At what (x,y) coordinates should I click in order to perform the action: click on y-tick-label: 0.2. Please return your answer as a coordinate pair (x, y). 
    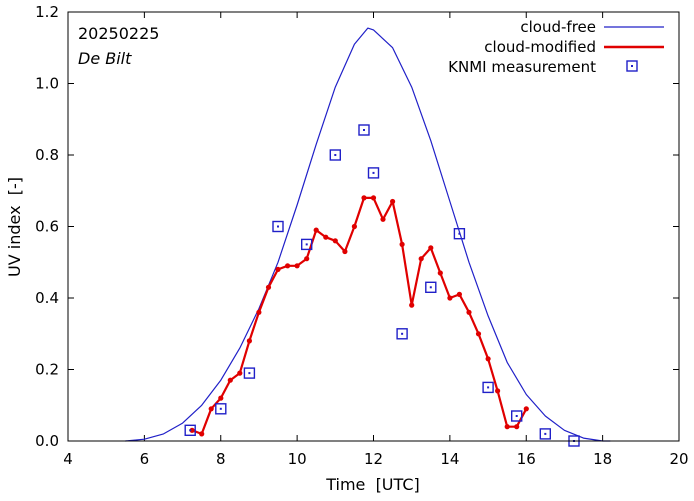
    Looking at the image, I should click on (47, 370).